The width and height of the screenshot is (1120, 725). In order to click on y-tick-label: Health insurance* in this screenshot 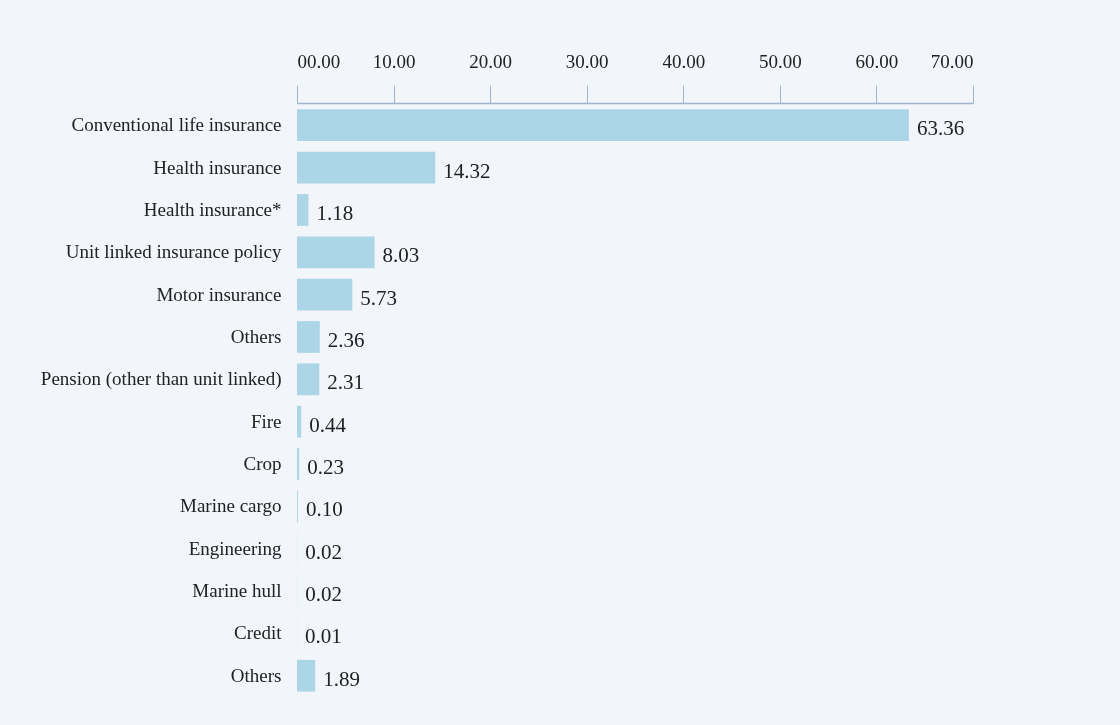, I will do `click(212, 209)`.